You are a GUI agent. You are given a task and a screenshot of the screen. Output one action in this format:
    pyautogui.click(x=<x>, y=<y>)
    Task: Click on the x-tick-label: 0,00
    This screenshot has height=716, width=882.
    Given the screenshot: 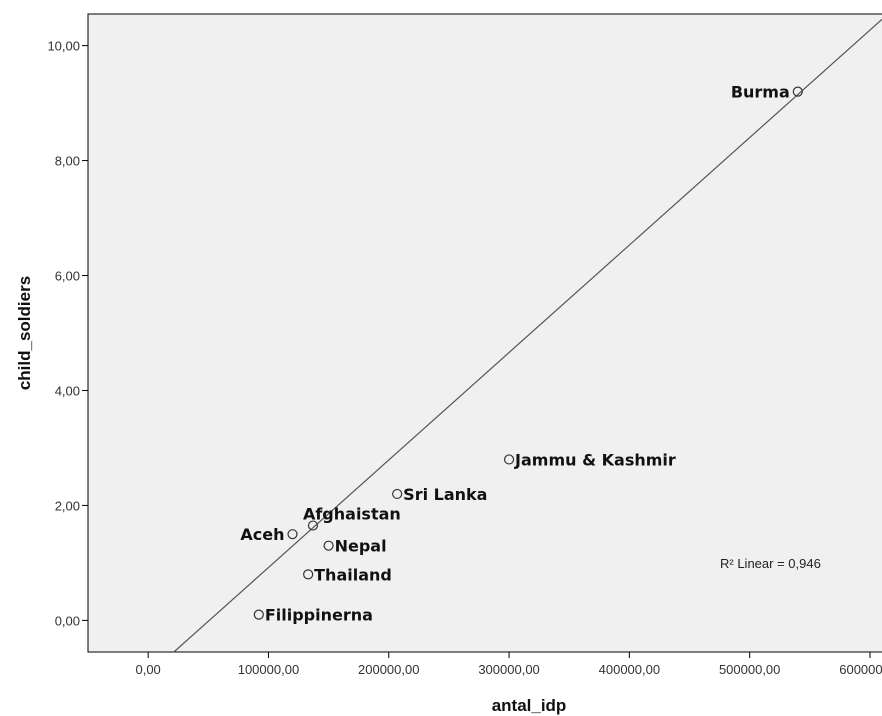 What is the action you would take?
    pyautogui.click(x=147, y=669)
    